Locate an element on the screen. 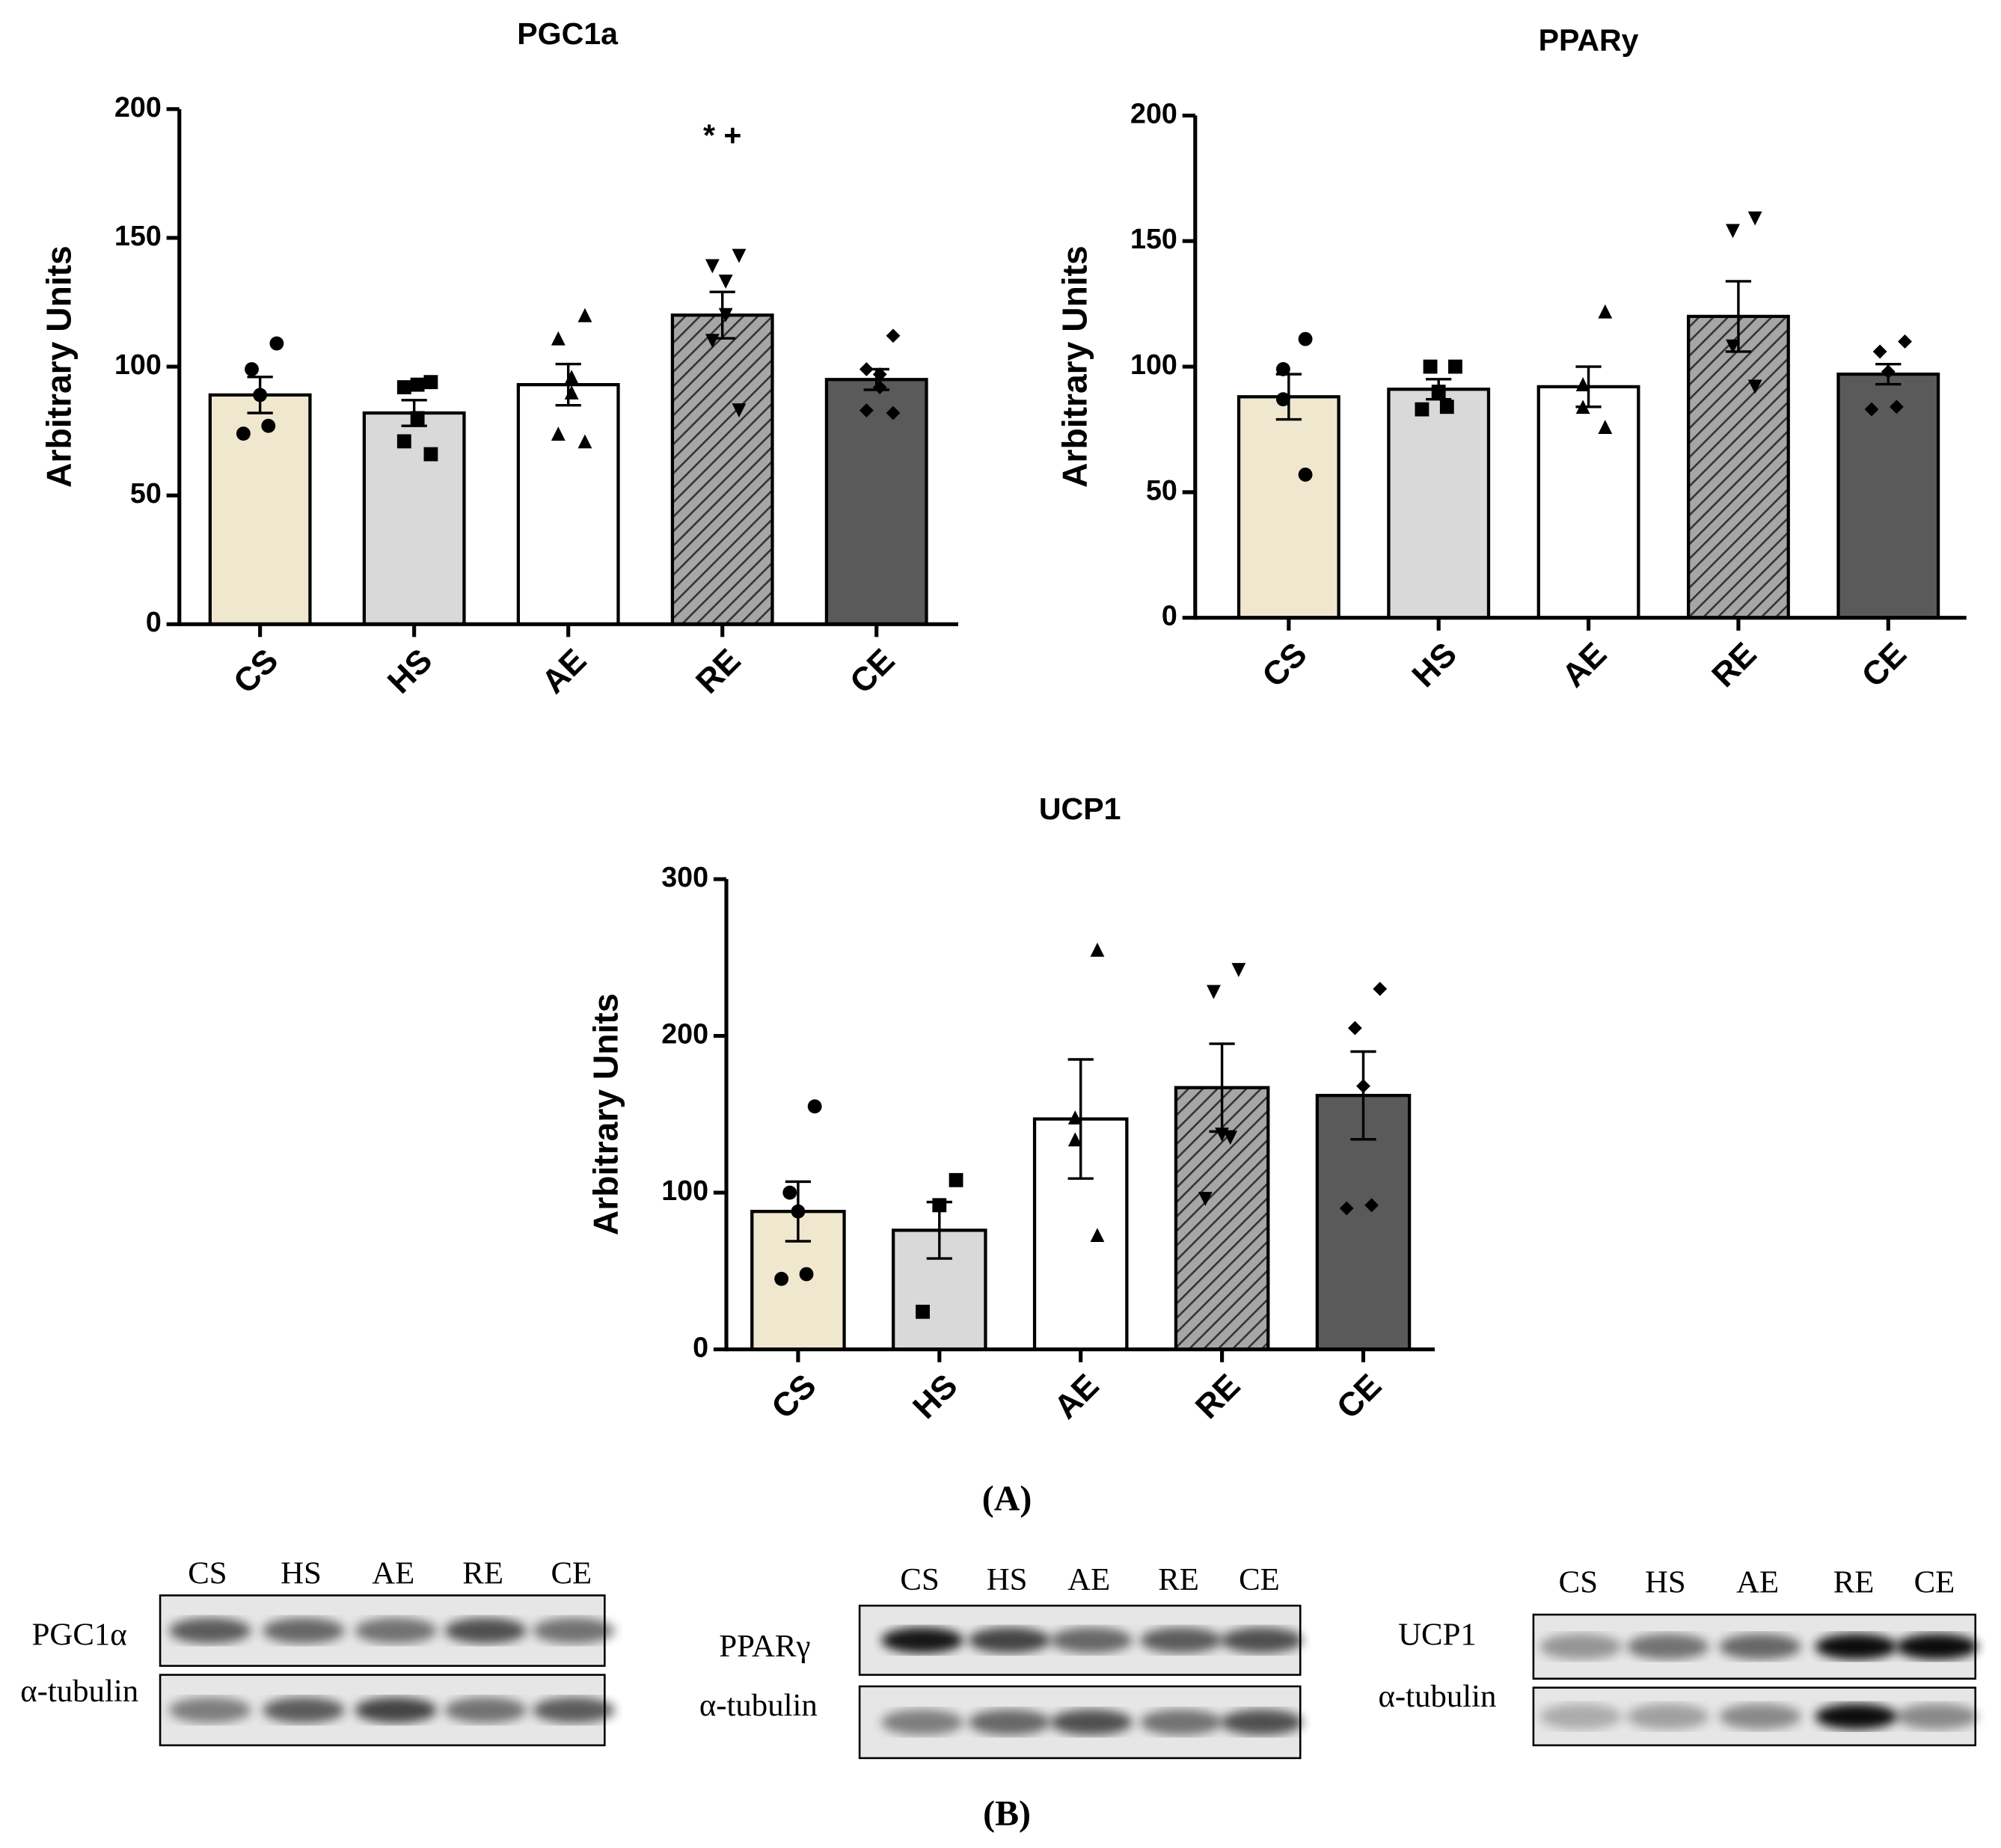 The height and width of the screenshot is (1848, 2001). chart-title: PGC1a is located at coordinates (568, 33).